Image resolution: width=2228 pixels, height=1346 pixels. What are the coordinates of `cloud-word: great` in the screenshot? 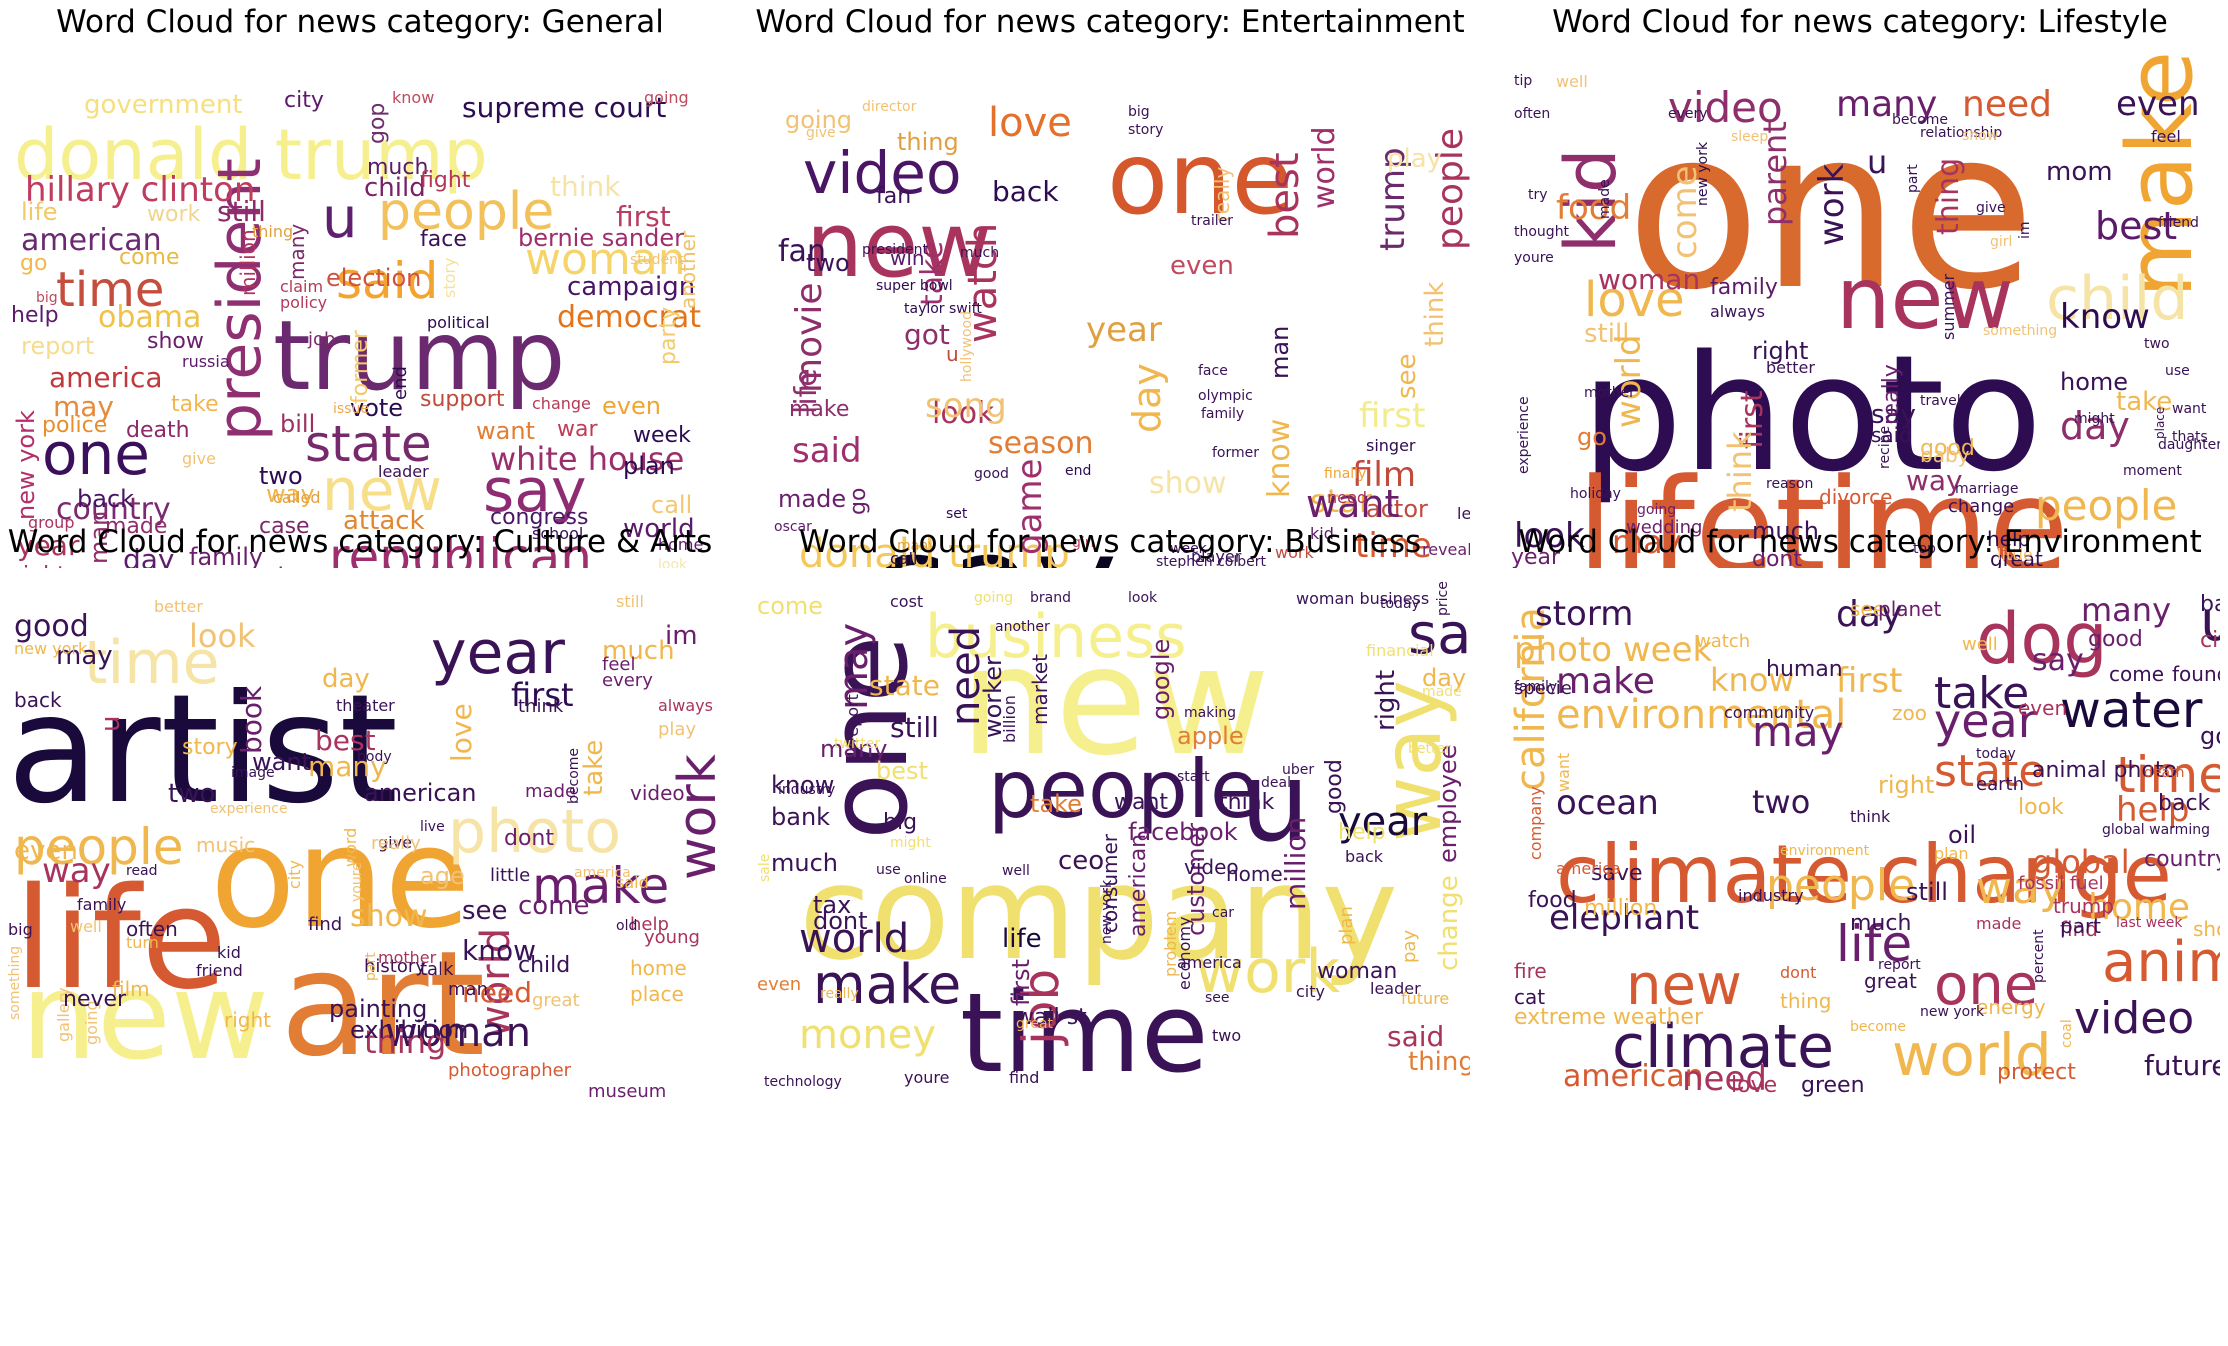 It's located at (2016, 559).